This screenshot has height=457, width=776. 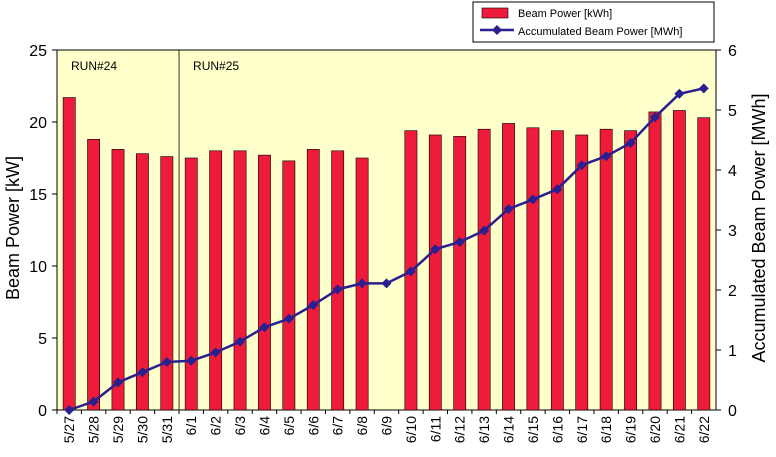 I want to click on run-label-1: RUN#24, so click(x=94, y=66).